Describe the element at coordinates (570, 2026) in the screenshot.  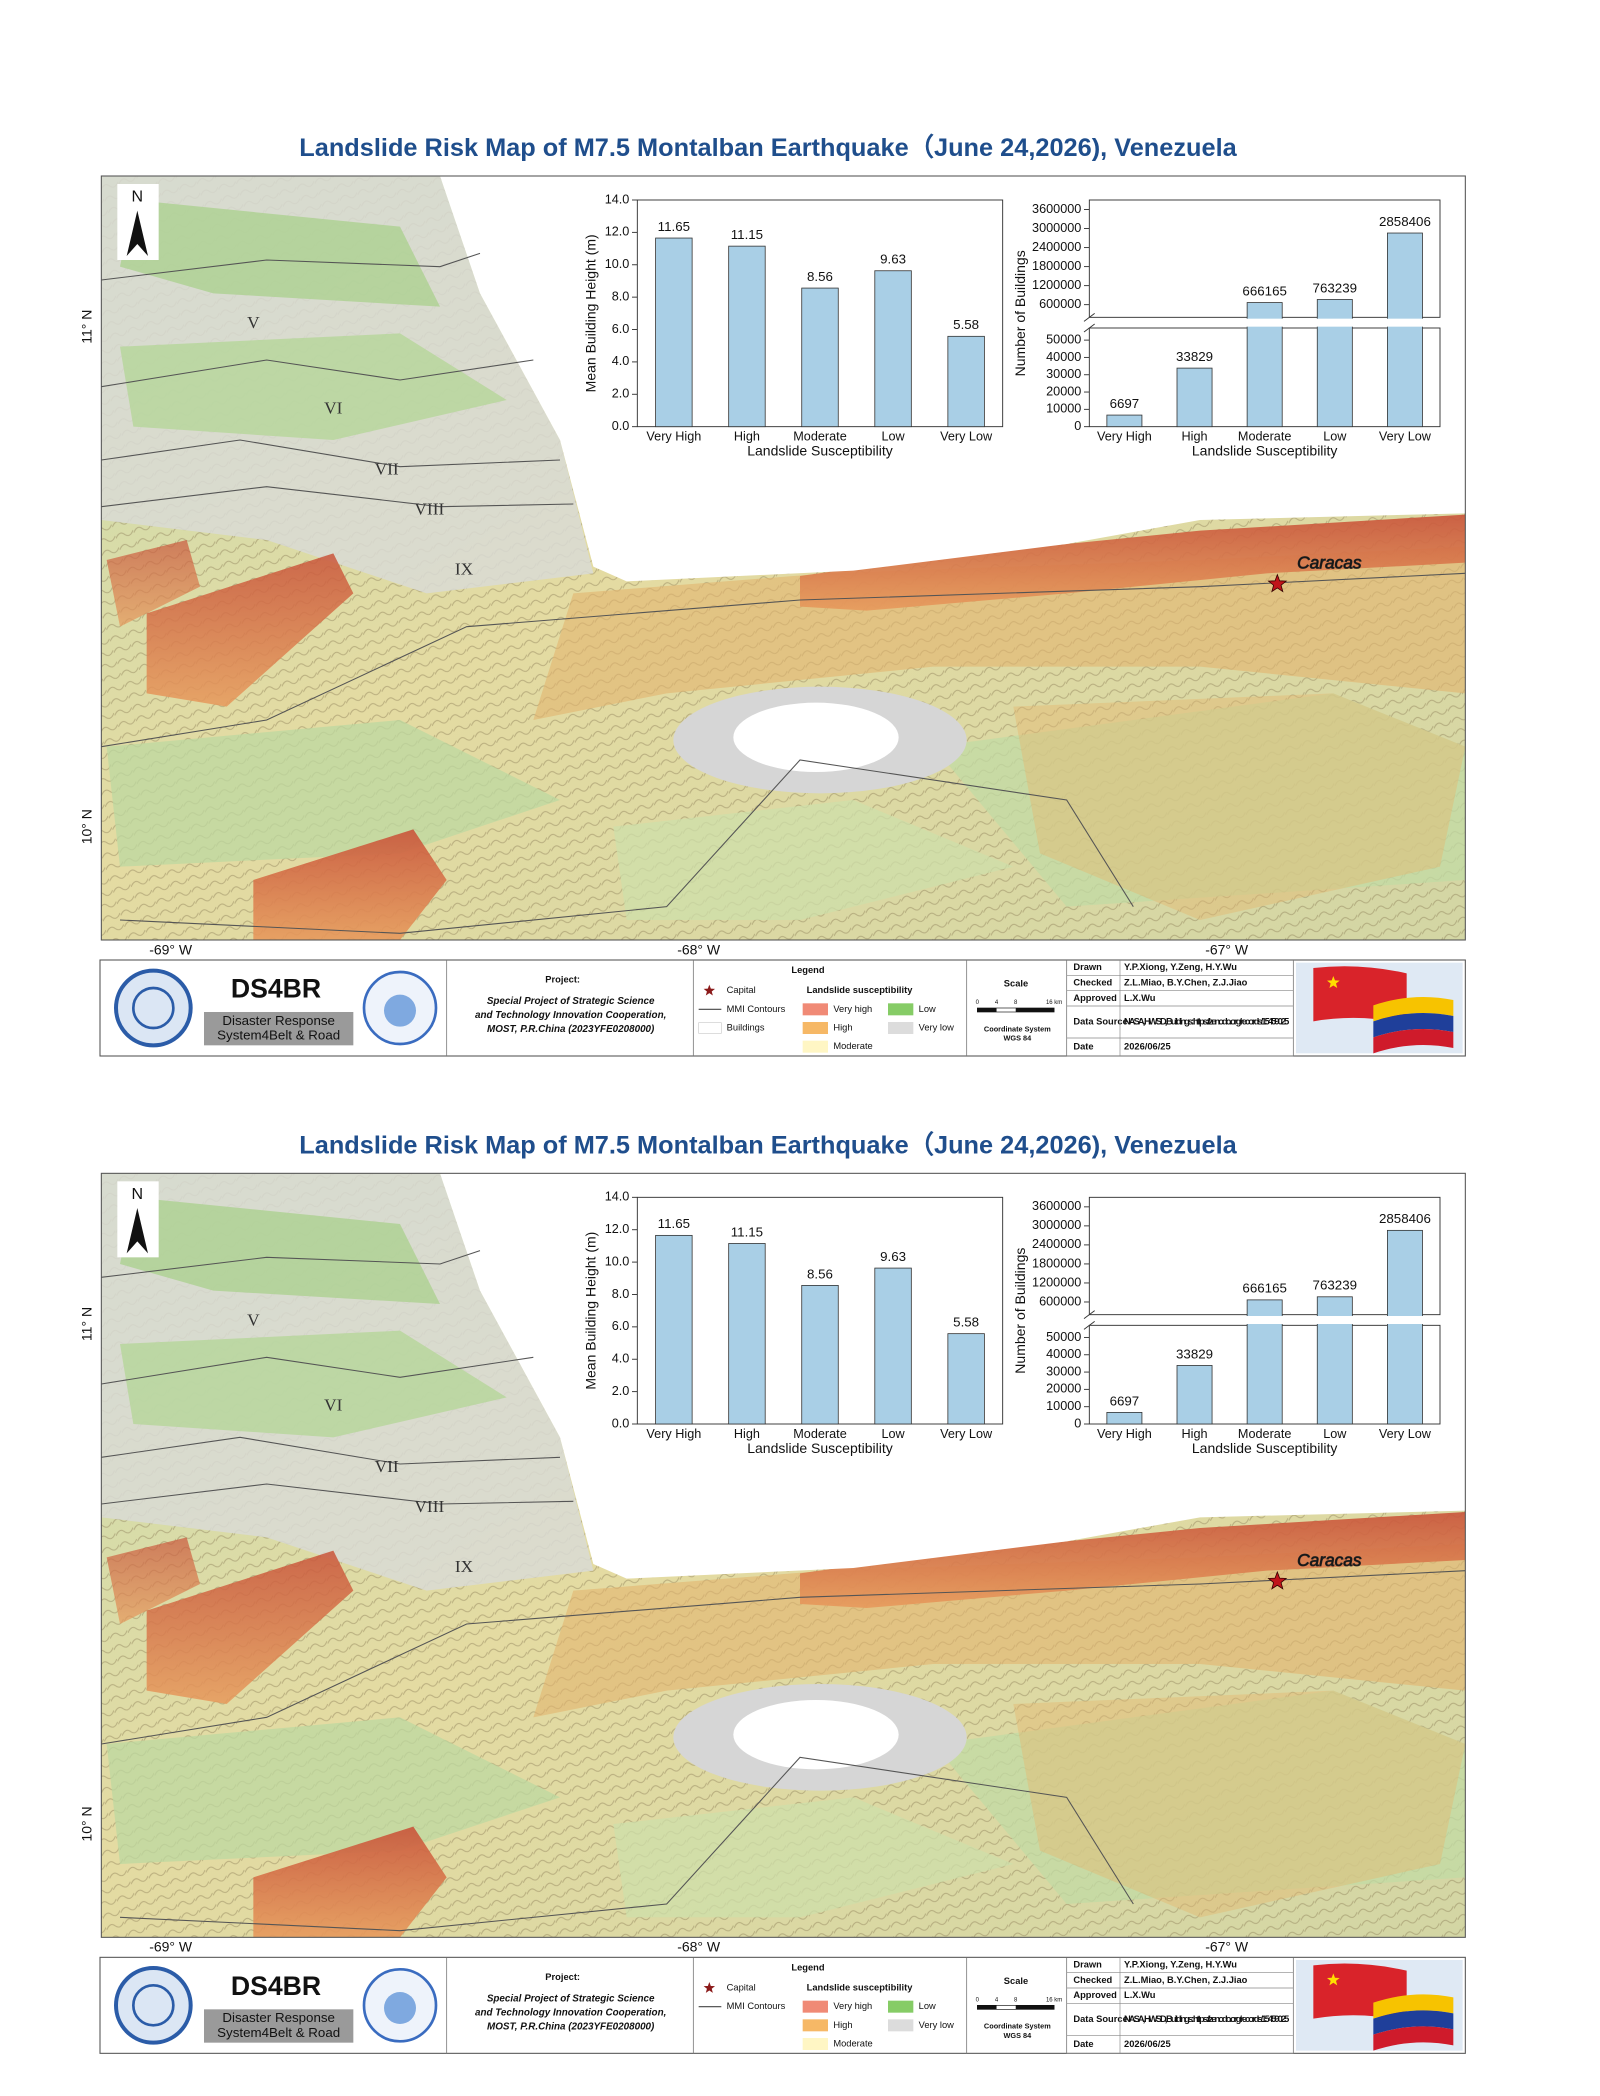
I see `project-text: MOST, P.R.China (2023YFE0208000)` at that location.